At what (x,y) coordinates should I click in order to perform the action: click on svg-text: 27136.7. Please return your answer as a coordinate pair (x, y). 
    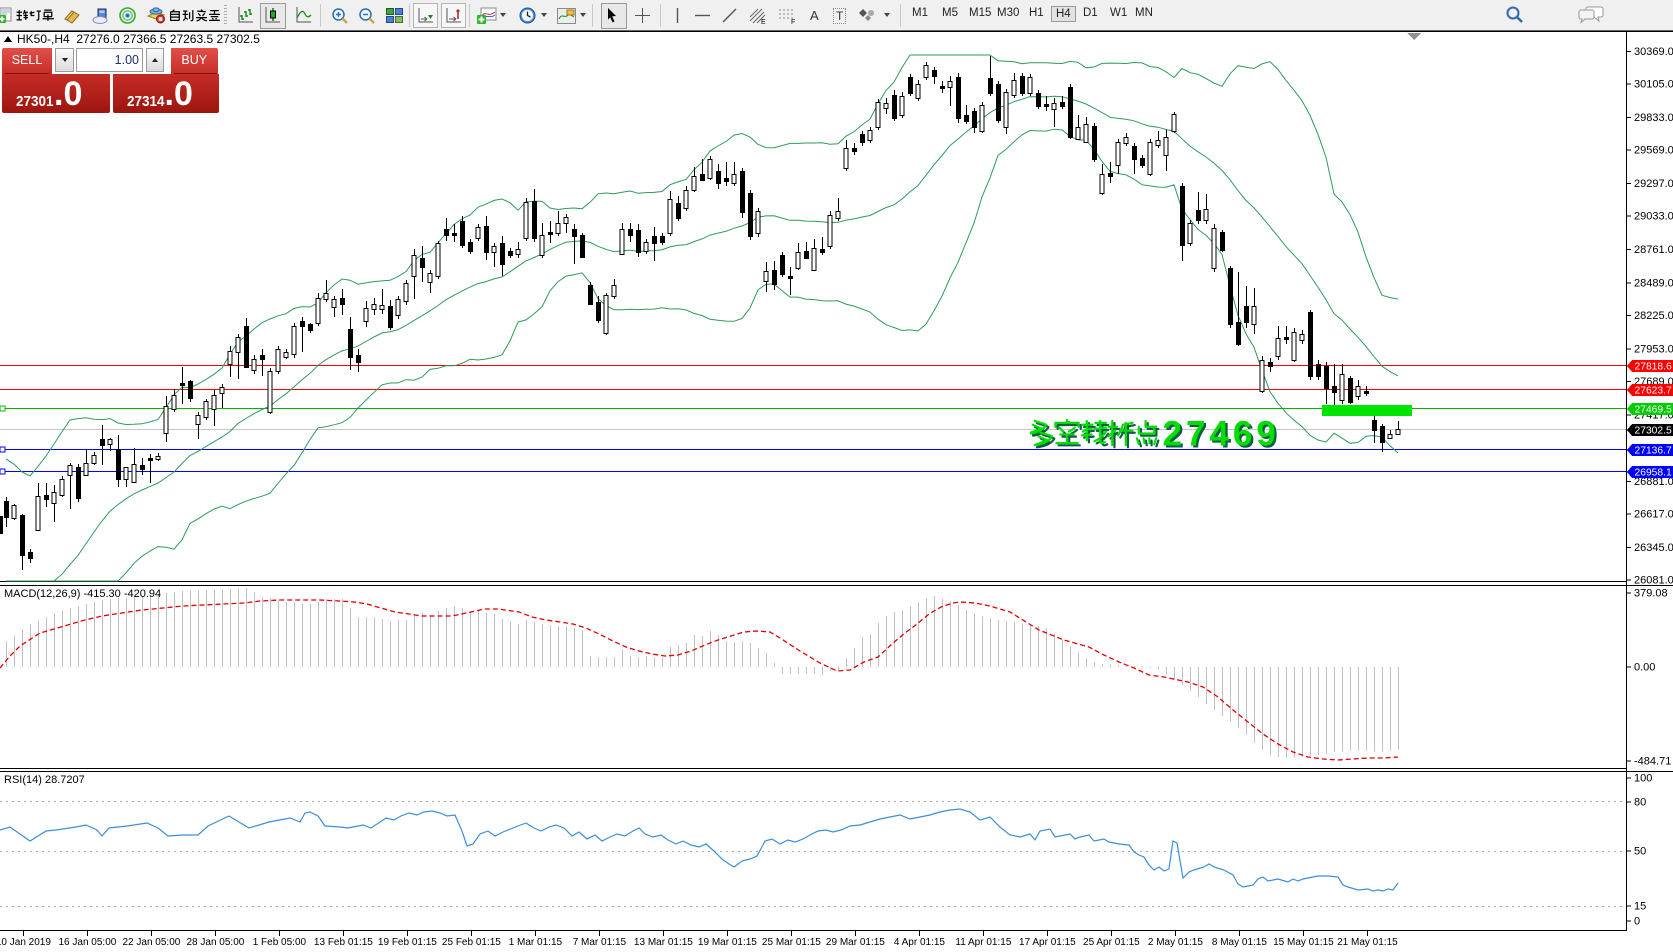
    Looking at the image, I should click on (1653, 451).